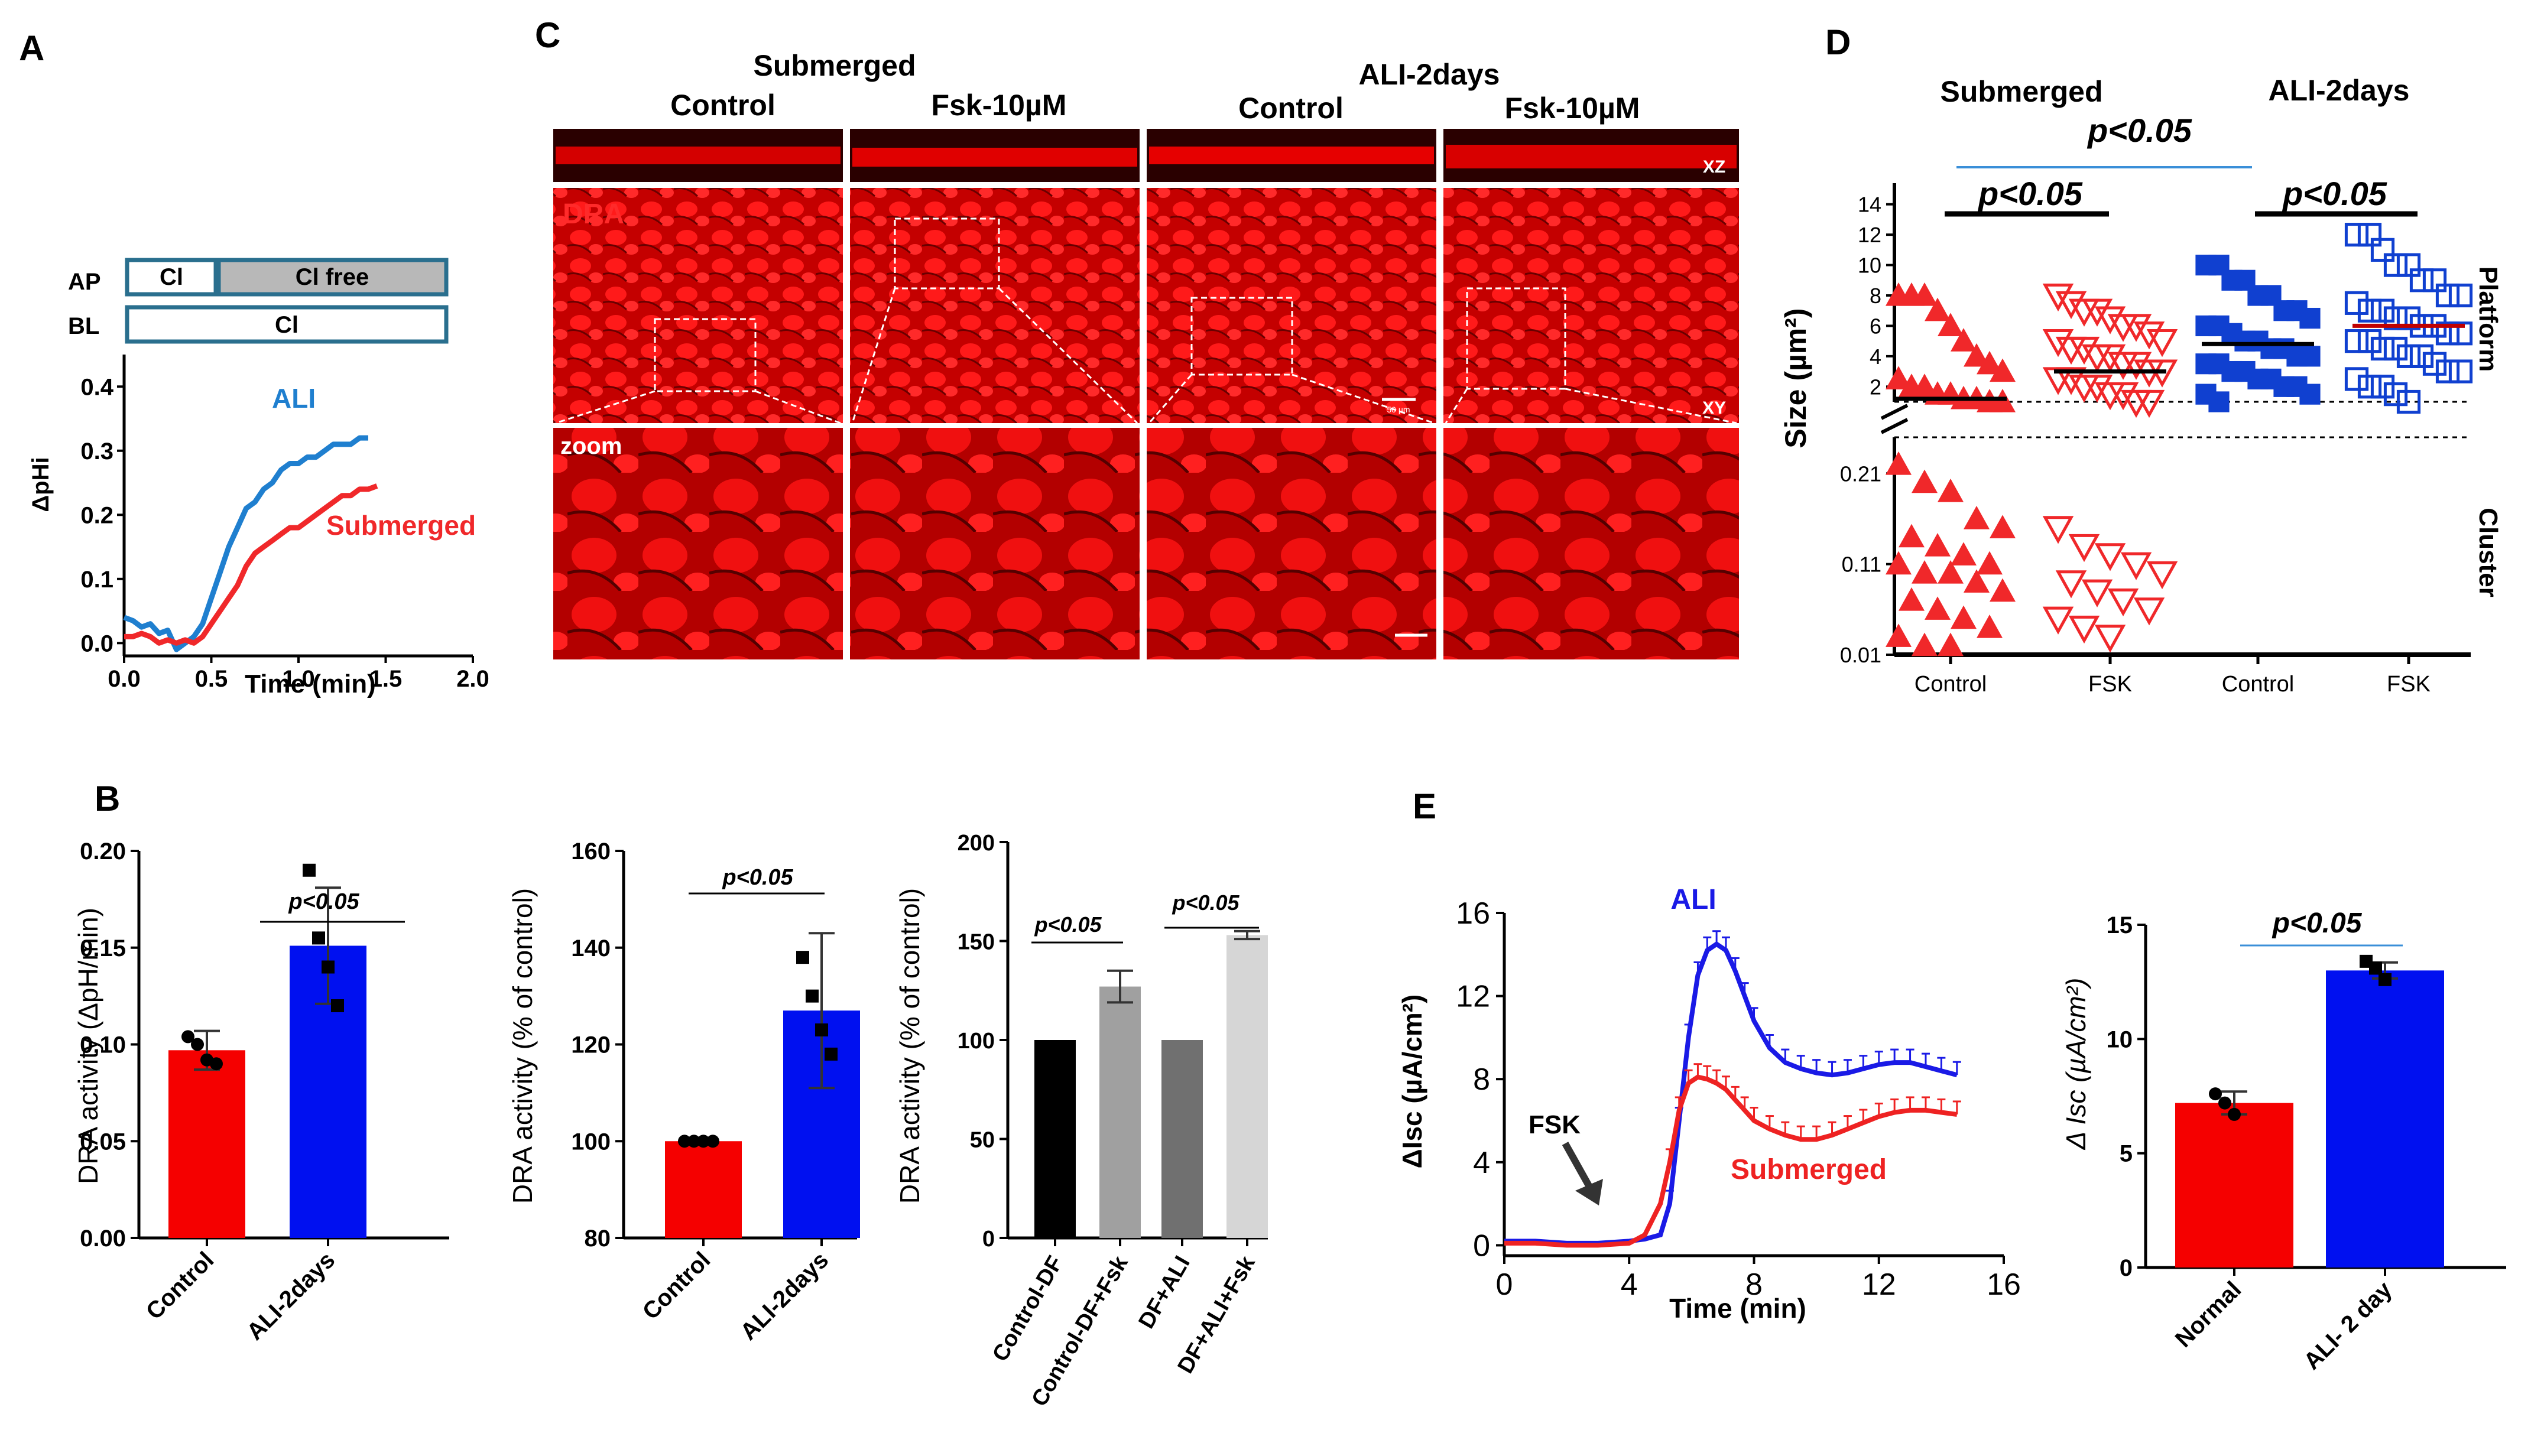  What do you see at coordinates (977, 942) in the screenshot?
I see `panel-b3-y-tick-label: 150` at bounding box center [977, 942].